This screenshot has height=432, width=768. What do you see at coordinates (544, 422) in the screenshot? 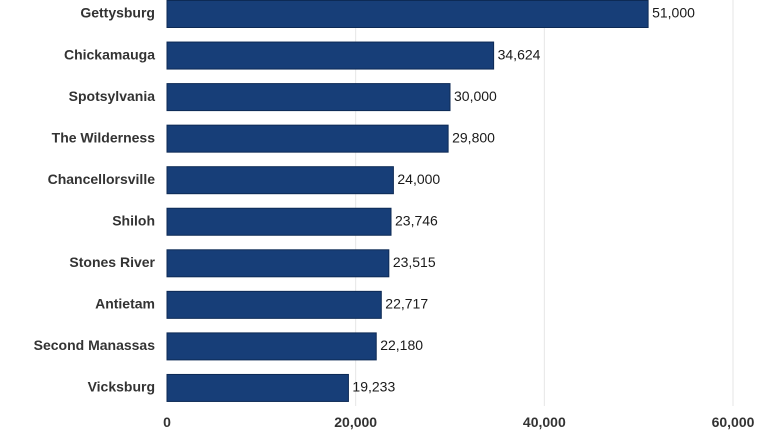
I see `x-tick-label-2: 40,000` at bounding box center [544, 422].